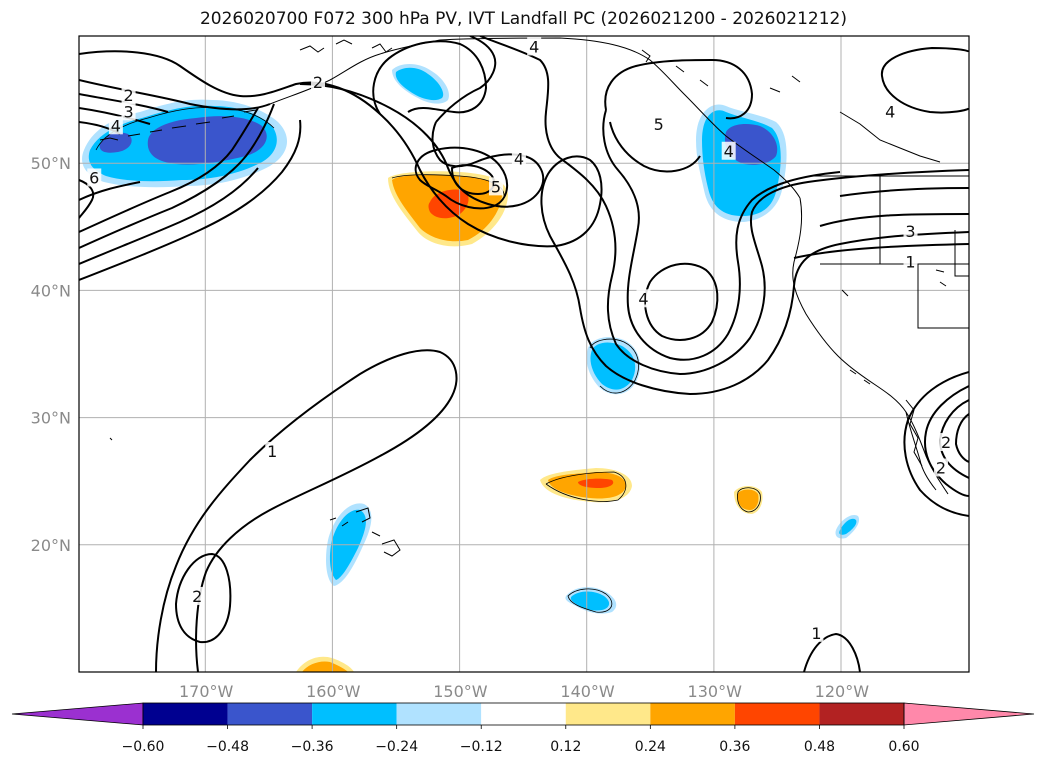  I want to click on lat-label: 40°N, so click(51, 290).